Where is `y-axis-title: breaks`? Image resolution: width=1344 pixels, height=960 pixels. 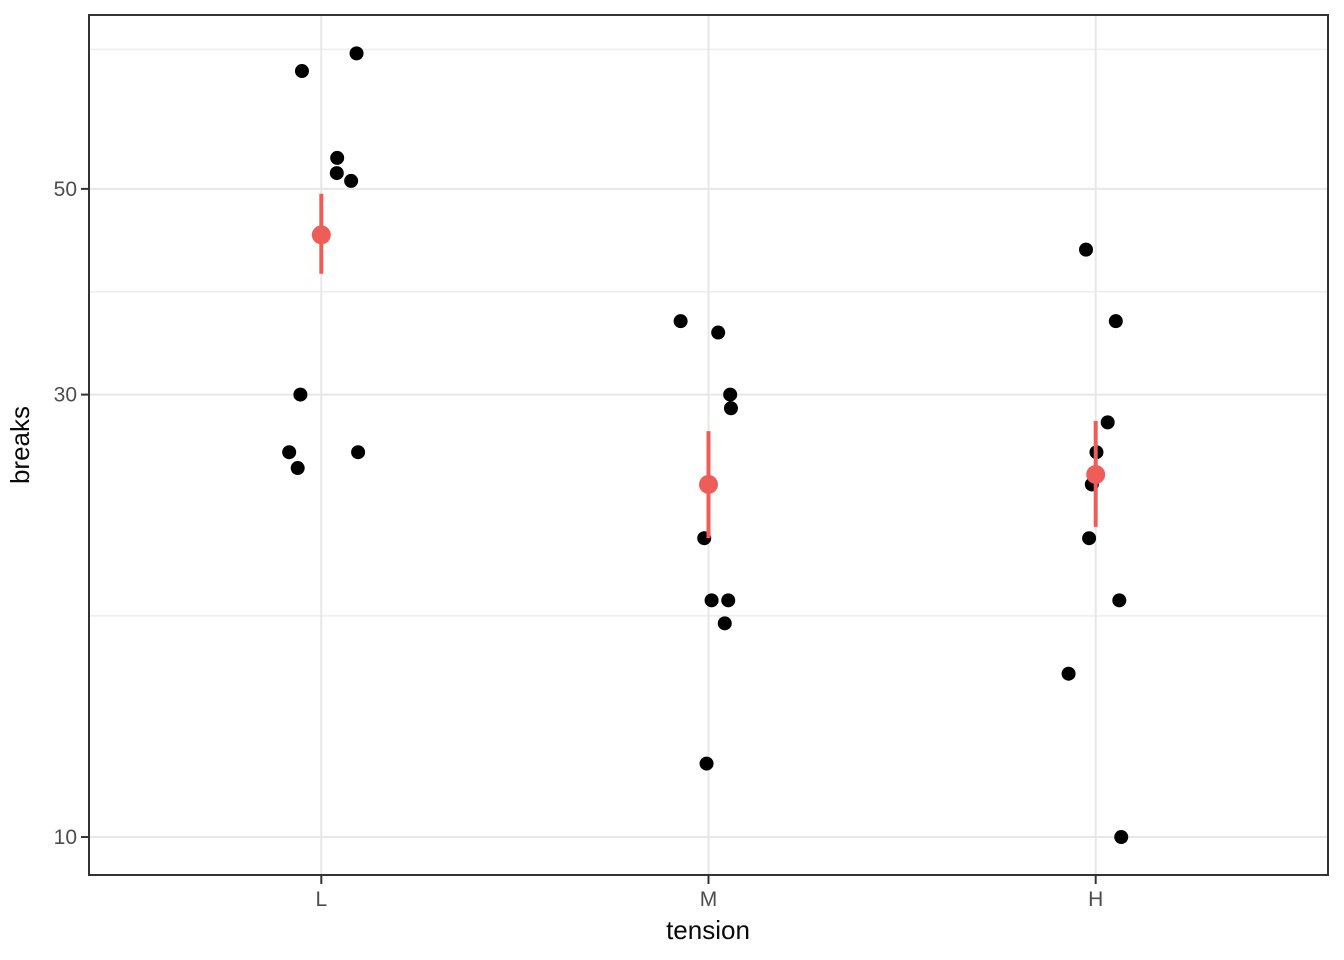 y-axis-title: breaks is located at coordinates (20, 445).